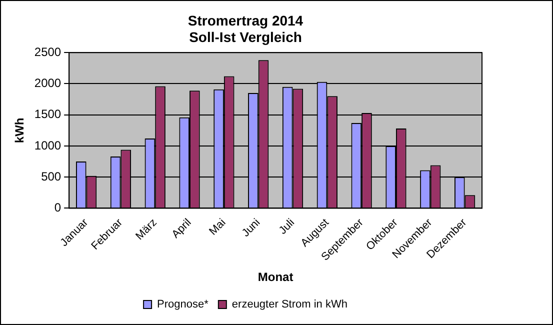 The width and height of the screenshot is (553, 325). I want to click on y-axis-title: kWh, so click(19, 131).